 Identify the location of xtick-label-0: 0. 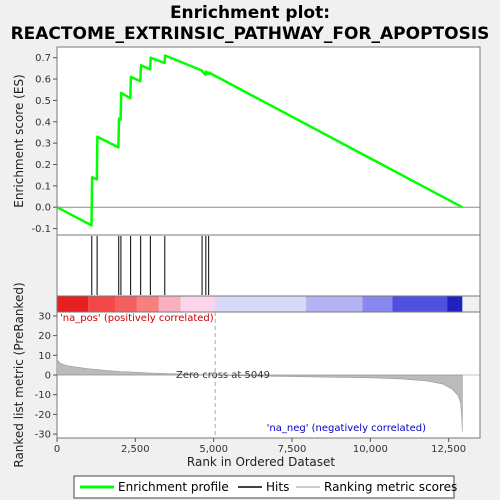
(57, 449).